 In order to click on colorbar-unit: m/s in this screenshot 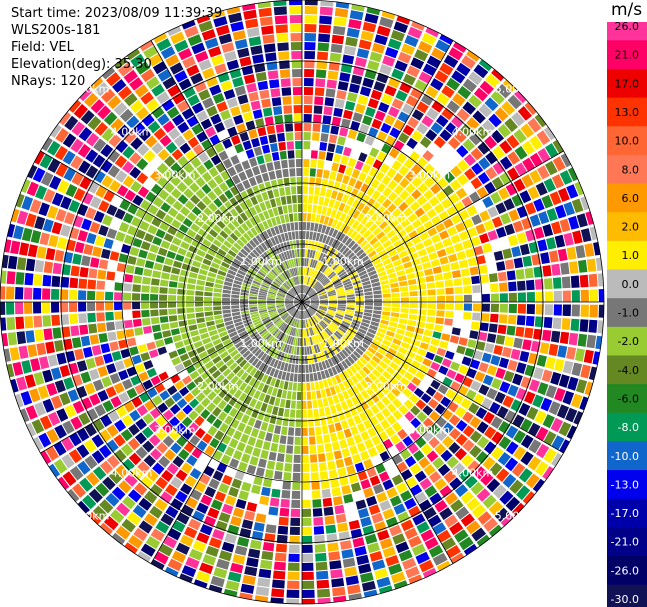, I will do `click(627, 10)`.